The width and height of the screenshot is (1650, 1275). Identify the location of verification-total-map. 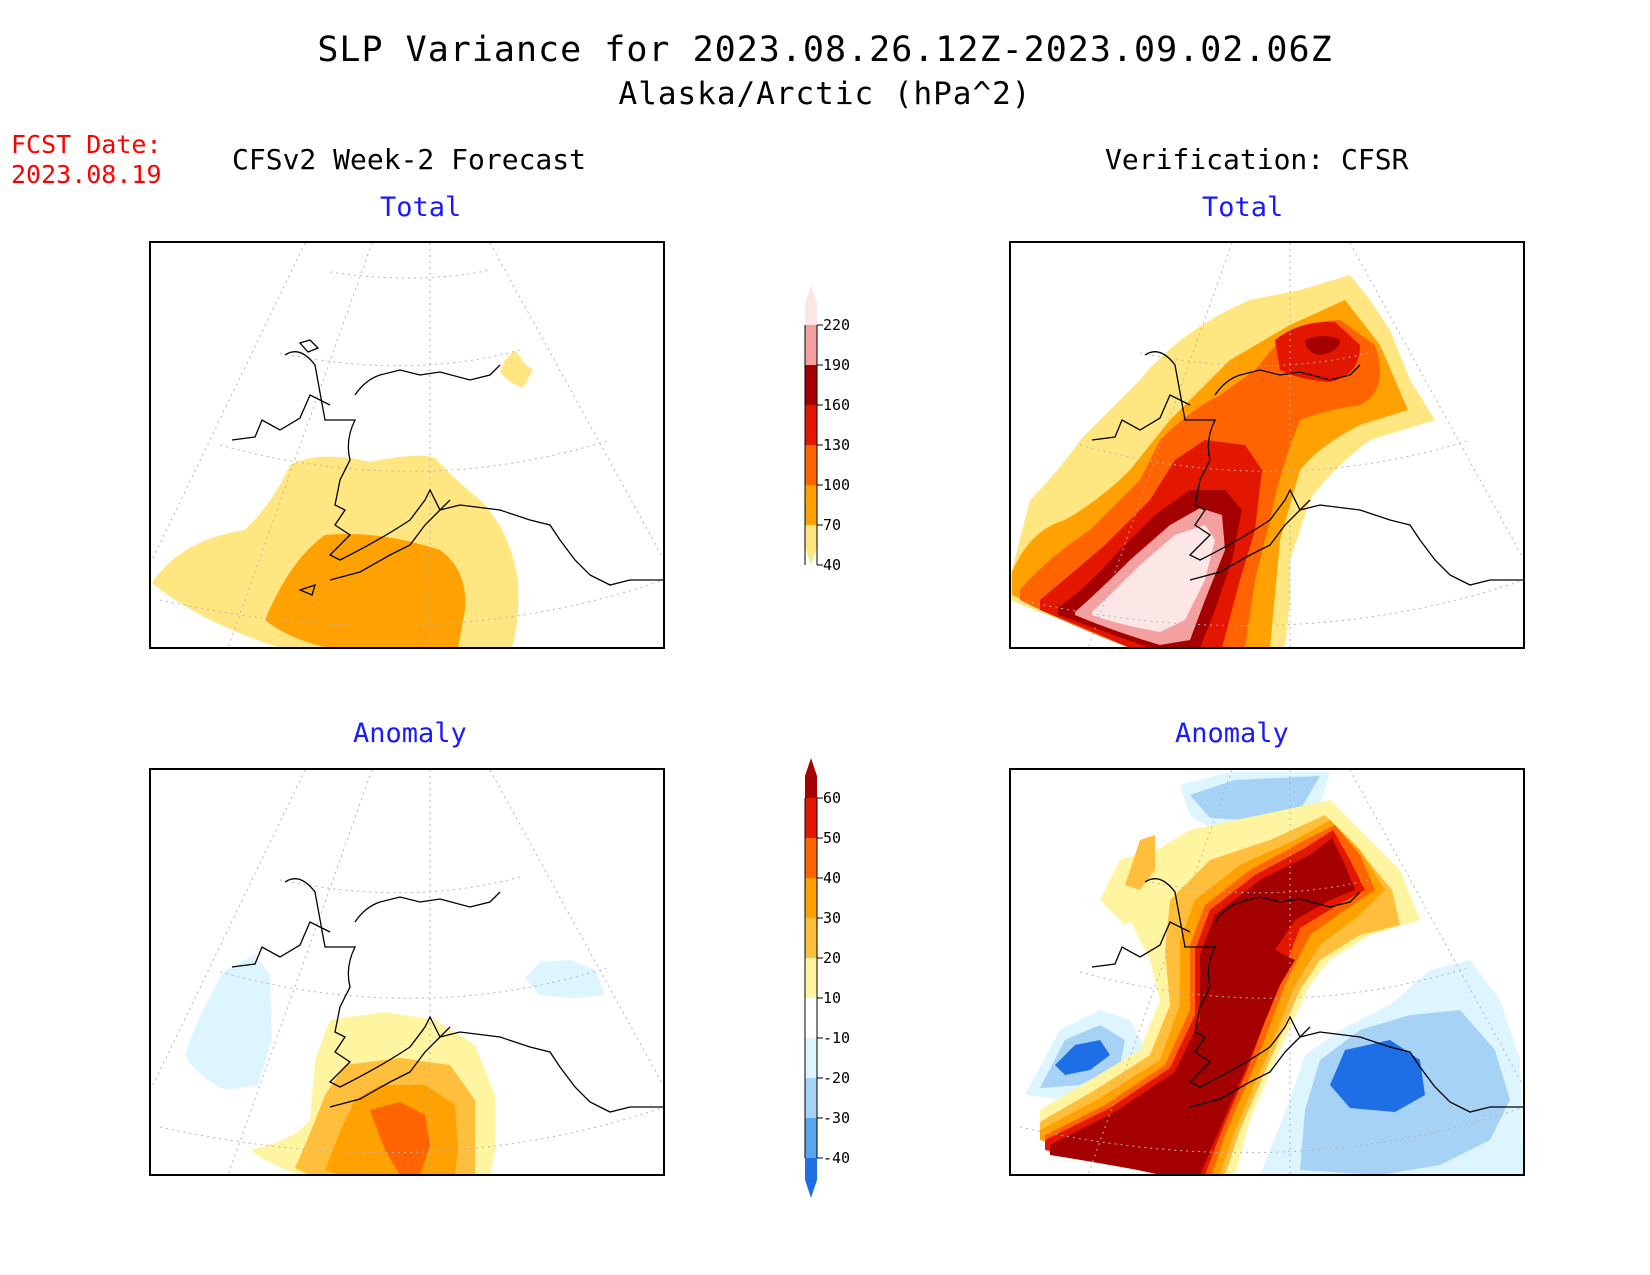
(1267, 445).